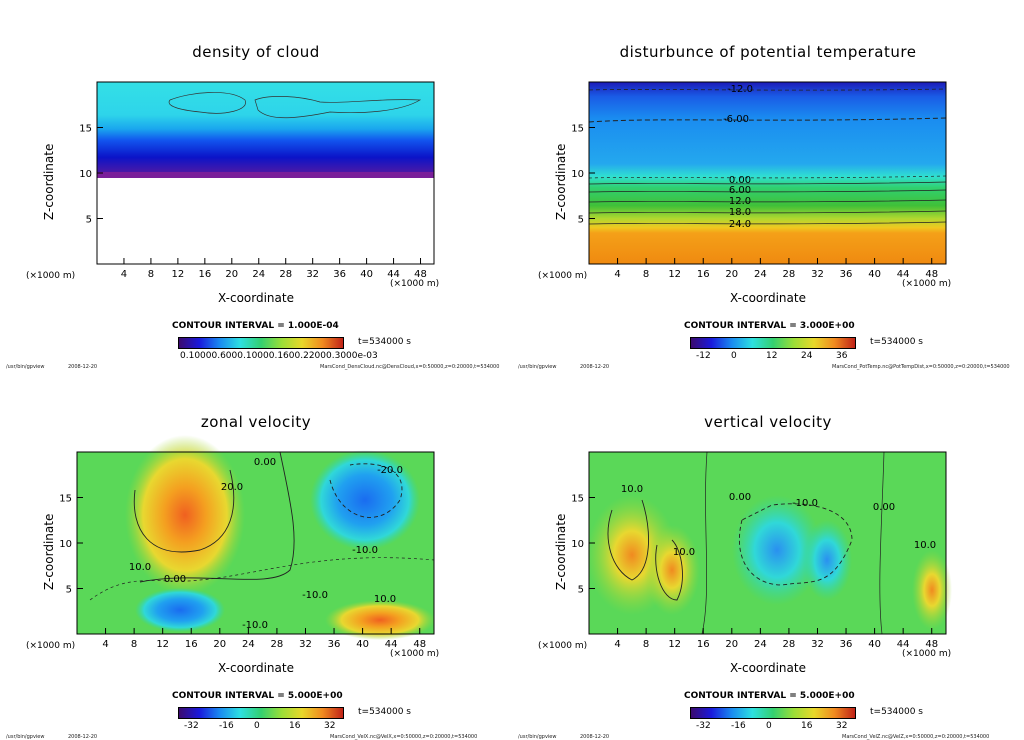 Image resolution: width=1024 pixels, height=740 pixels. I want to click on contour-label: -6.00, so click(736, 119).